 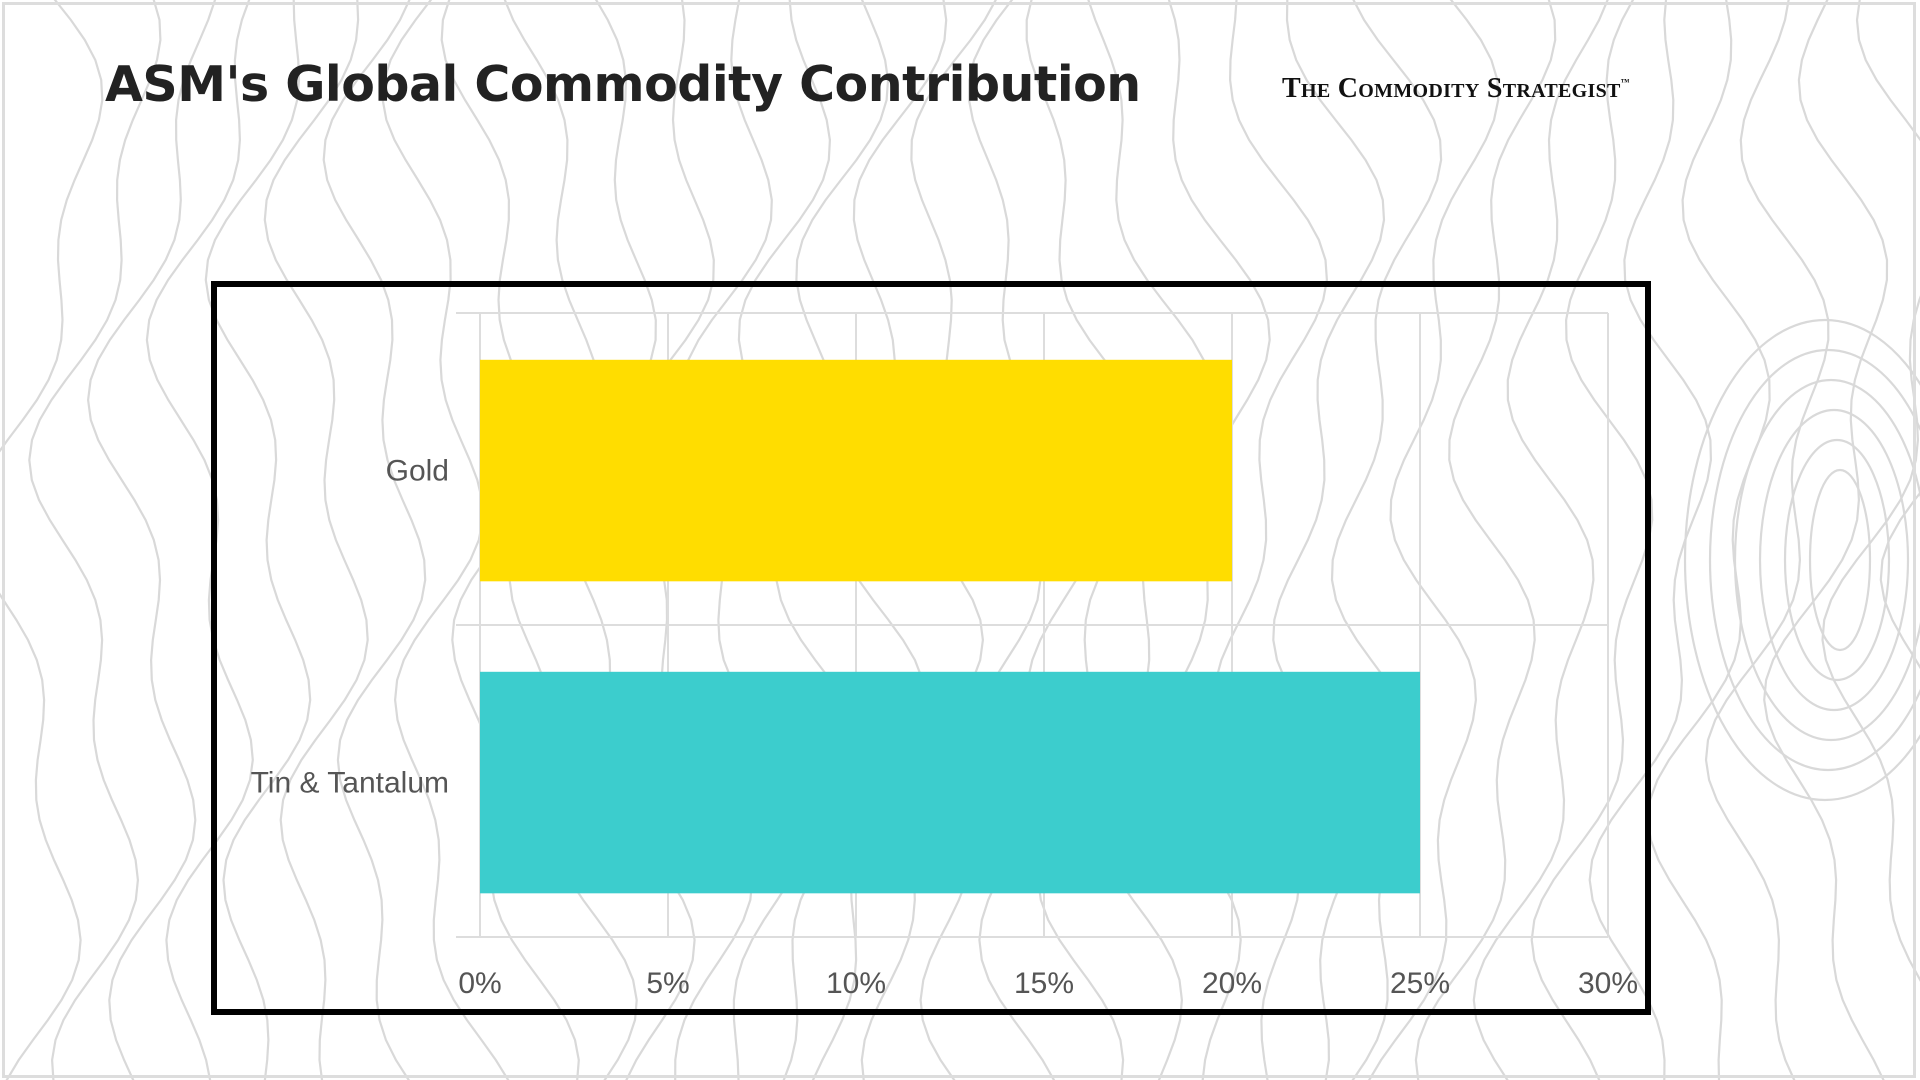 What do you see at coordinates (479, 983) in the screenshot?
I see `x-tick-label: 0%` at bounding box center [479, 983].